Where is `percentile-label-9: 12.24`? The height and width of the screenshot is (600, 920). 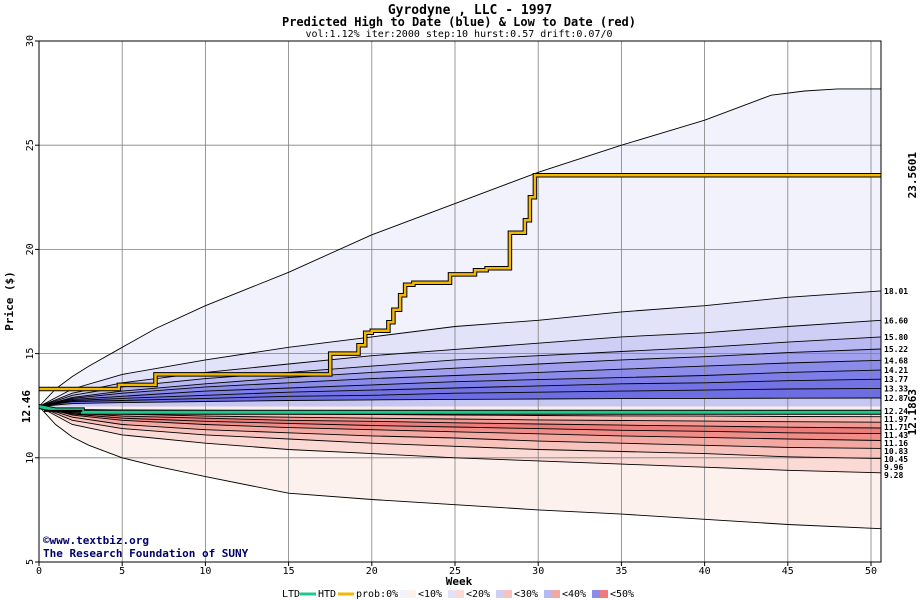
percentile-label-9: 12.24 is located at coordinates (896, 411).